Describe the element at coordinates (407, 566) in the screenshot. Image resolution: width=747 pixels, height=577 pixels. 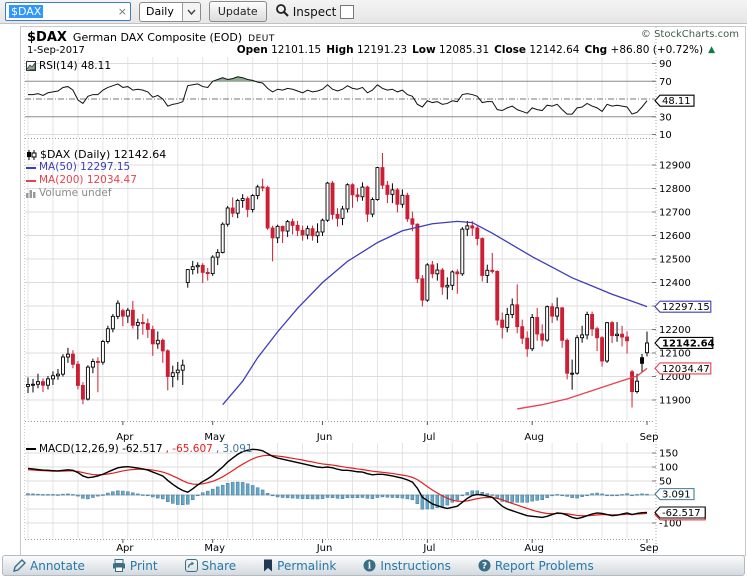
I see `instructions-link: i Instructions` at that location.